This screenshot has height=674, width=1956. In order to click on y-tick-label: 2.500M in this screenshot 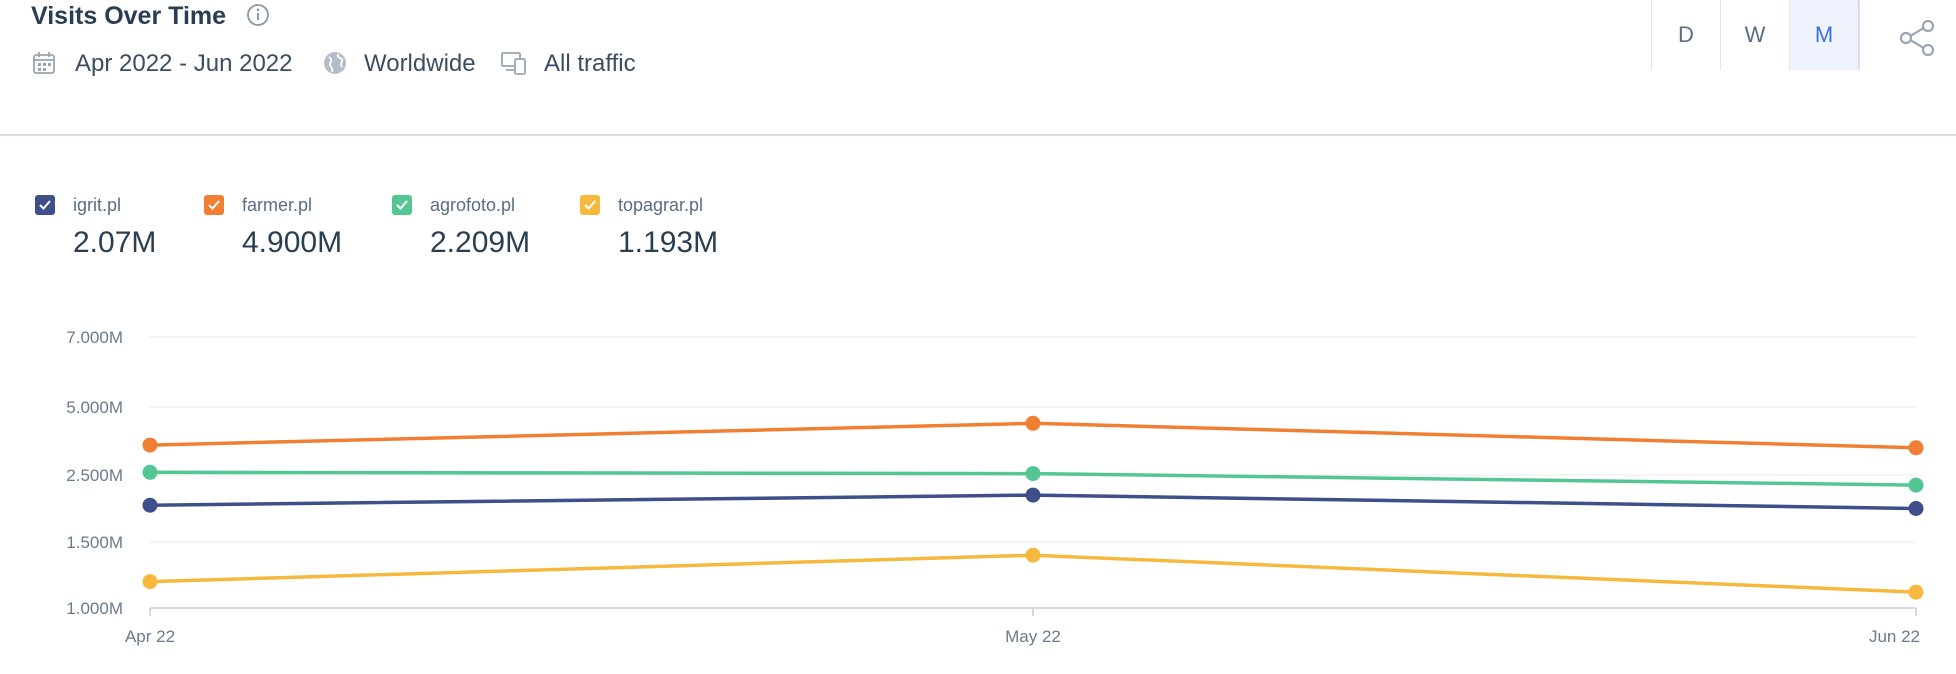, I will do `click(94, 475)`.